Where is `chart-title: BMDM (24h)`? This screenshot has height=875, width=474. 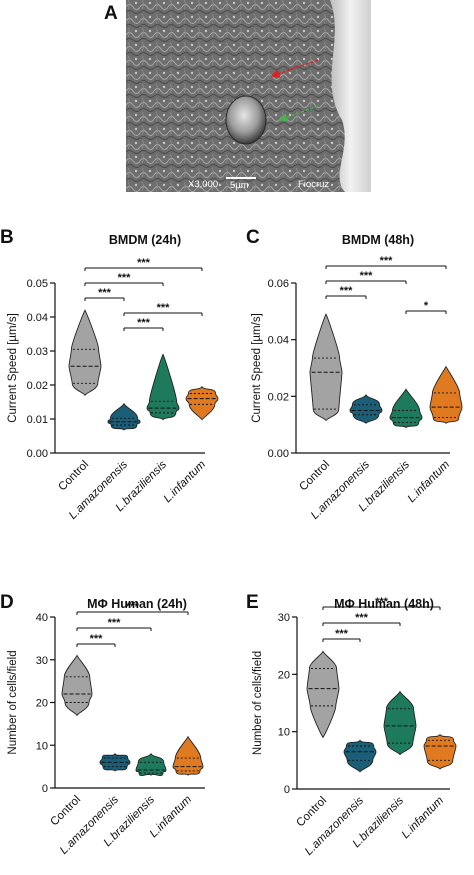 chart-title: BMDM (24h) is located at coordinates (145, 240).